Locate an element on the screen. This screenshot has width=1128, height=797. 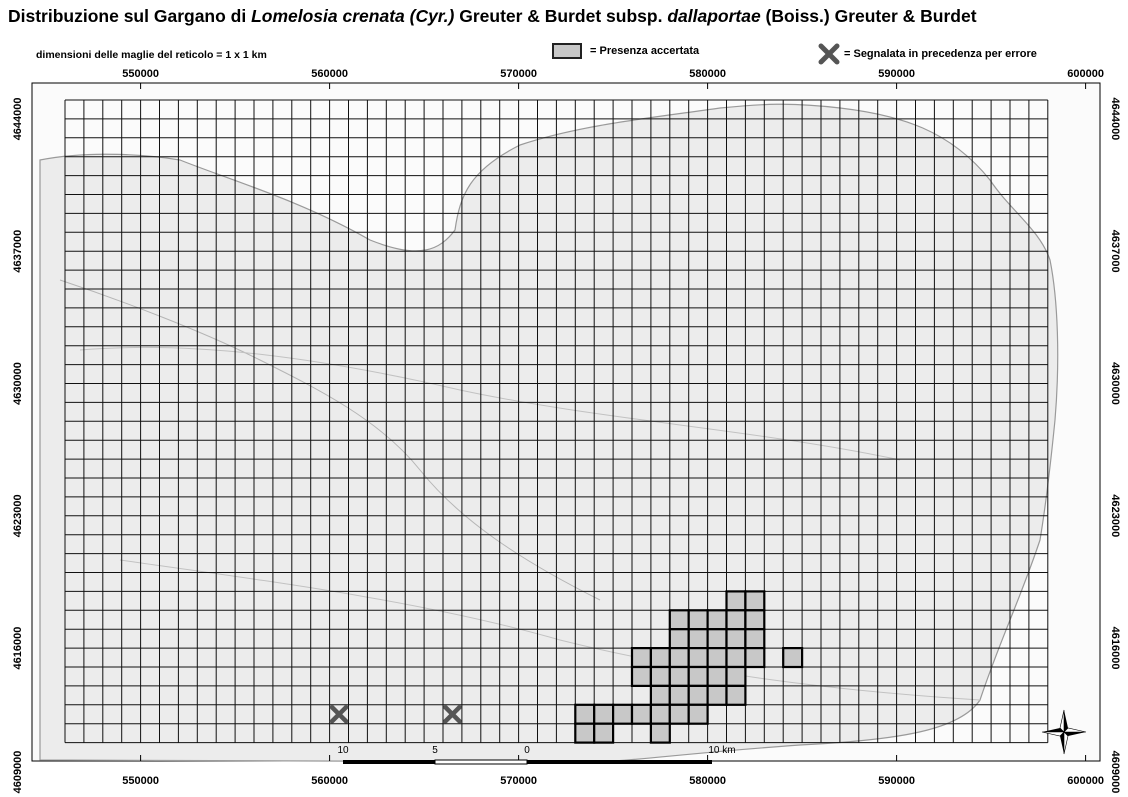
legend-error-label: = Segnalata in precedenza per errore is located at coordinates (940, 54).